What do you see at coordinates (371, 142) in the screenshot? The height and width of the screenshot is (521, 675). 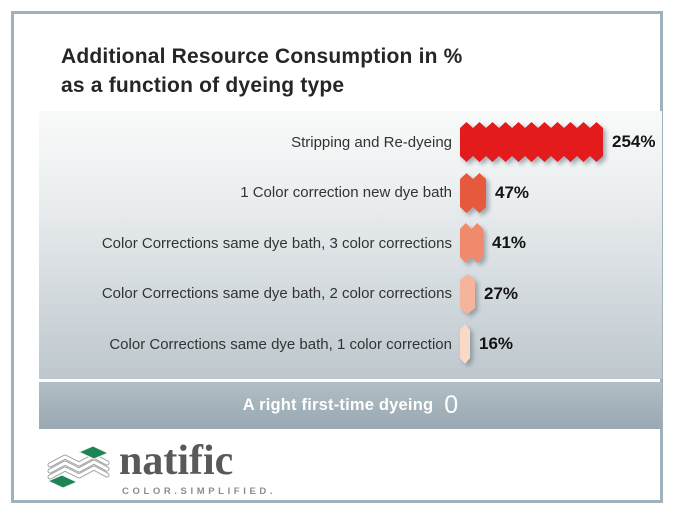 I see `bar-category-label: Stripping and Re-dyeing` at bounding box center [371, 142].